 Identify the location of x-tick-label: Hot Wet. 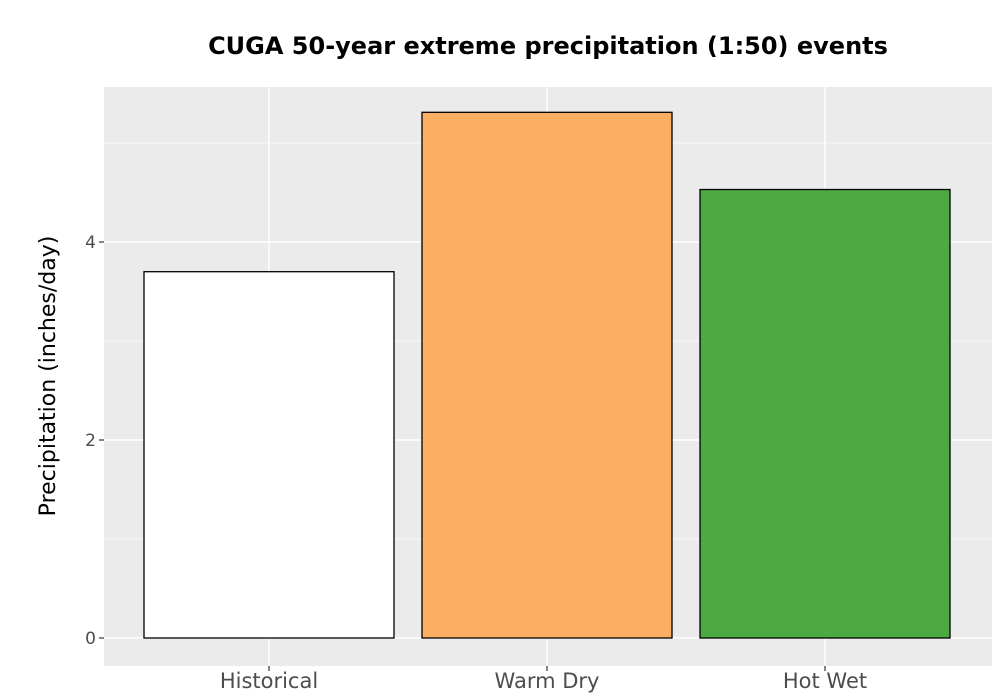
(825, 681).